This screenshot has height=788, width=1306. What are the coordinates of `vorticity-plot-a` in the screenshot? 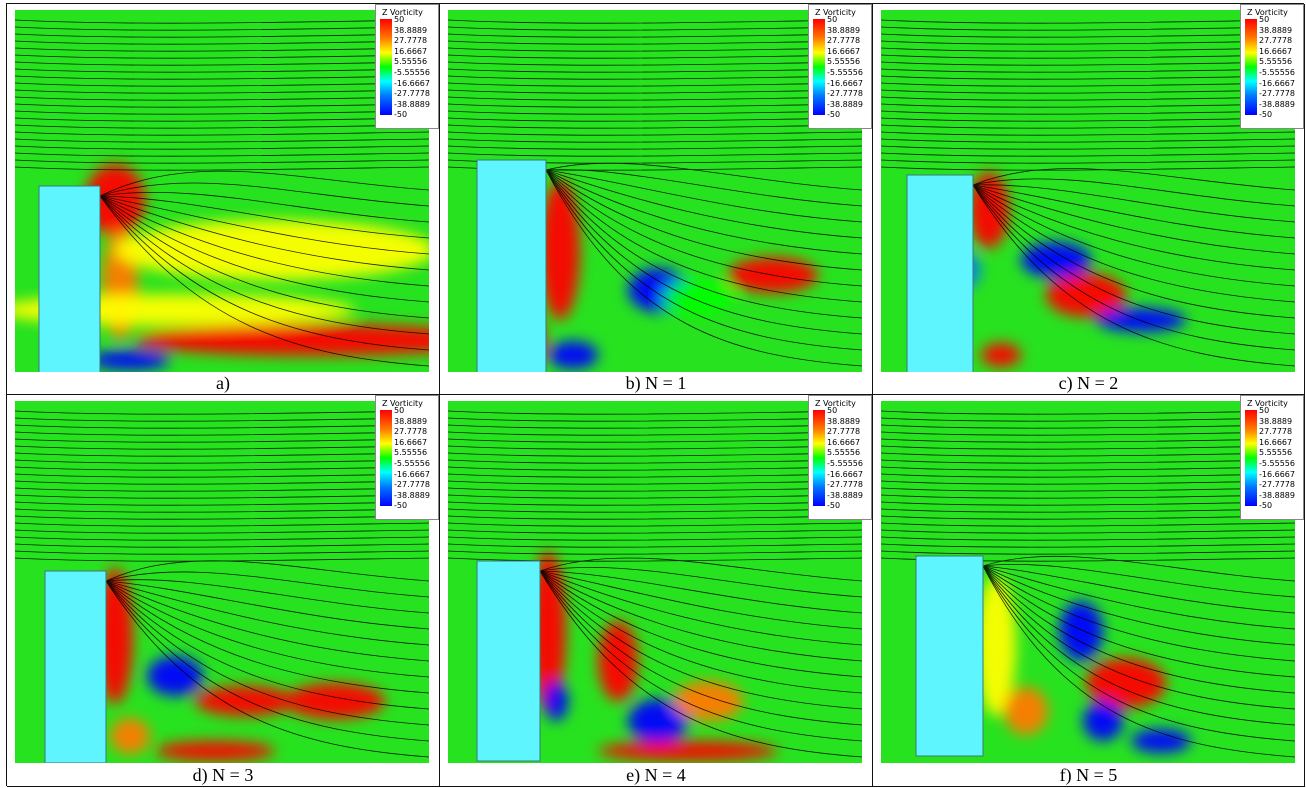 It's located at (222, 191).